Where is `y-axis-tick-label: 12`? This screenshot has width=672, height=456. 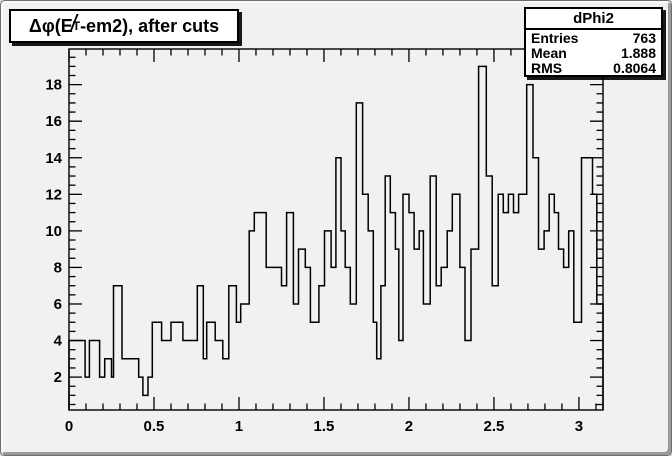
y-axis-tick-label: 12 is located at coordinates (53, 194).